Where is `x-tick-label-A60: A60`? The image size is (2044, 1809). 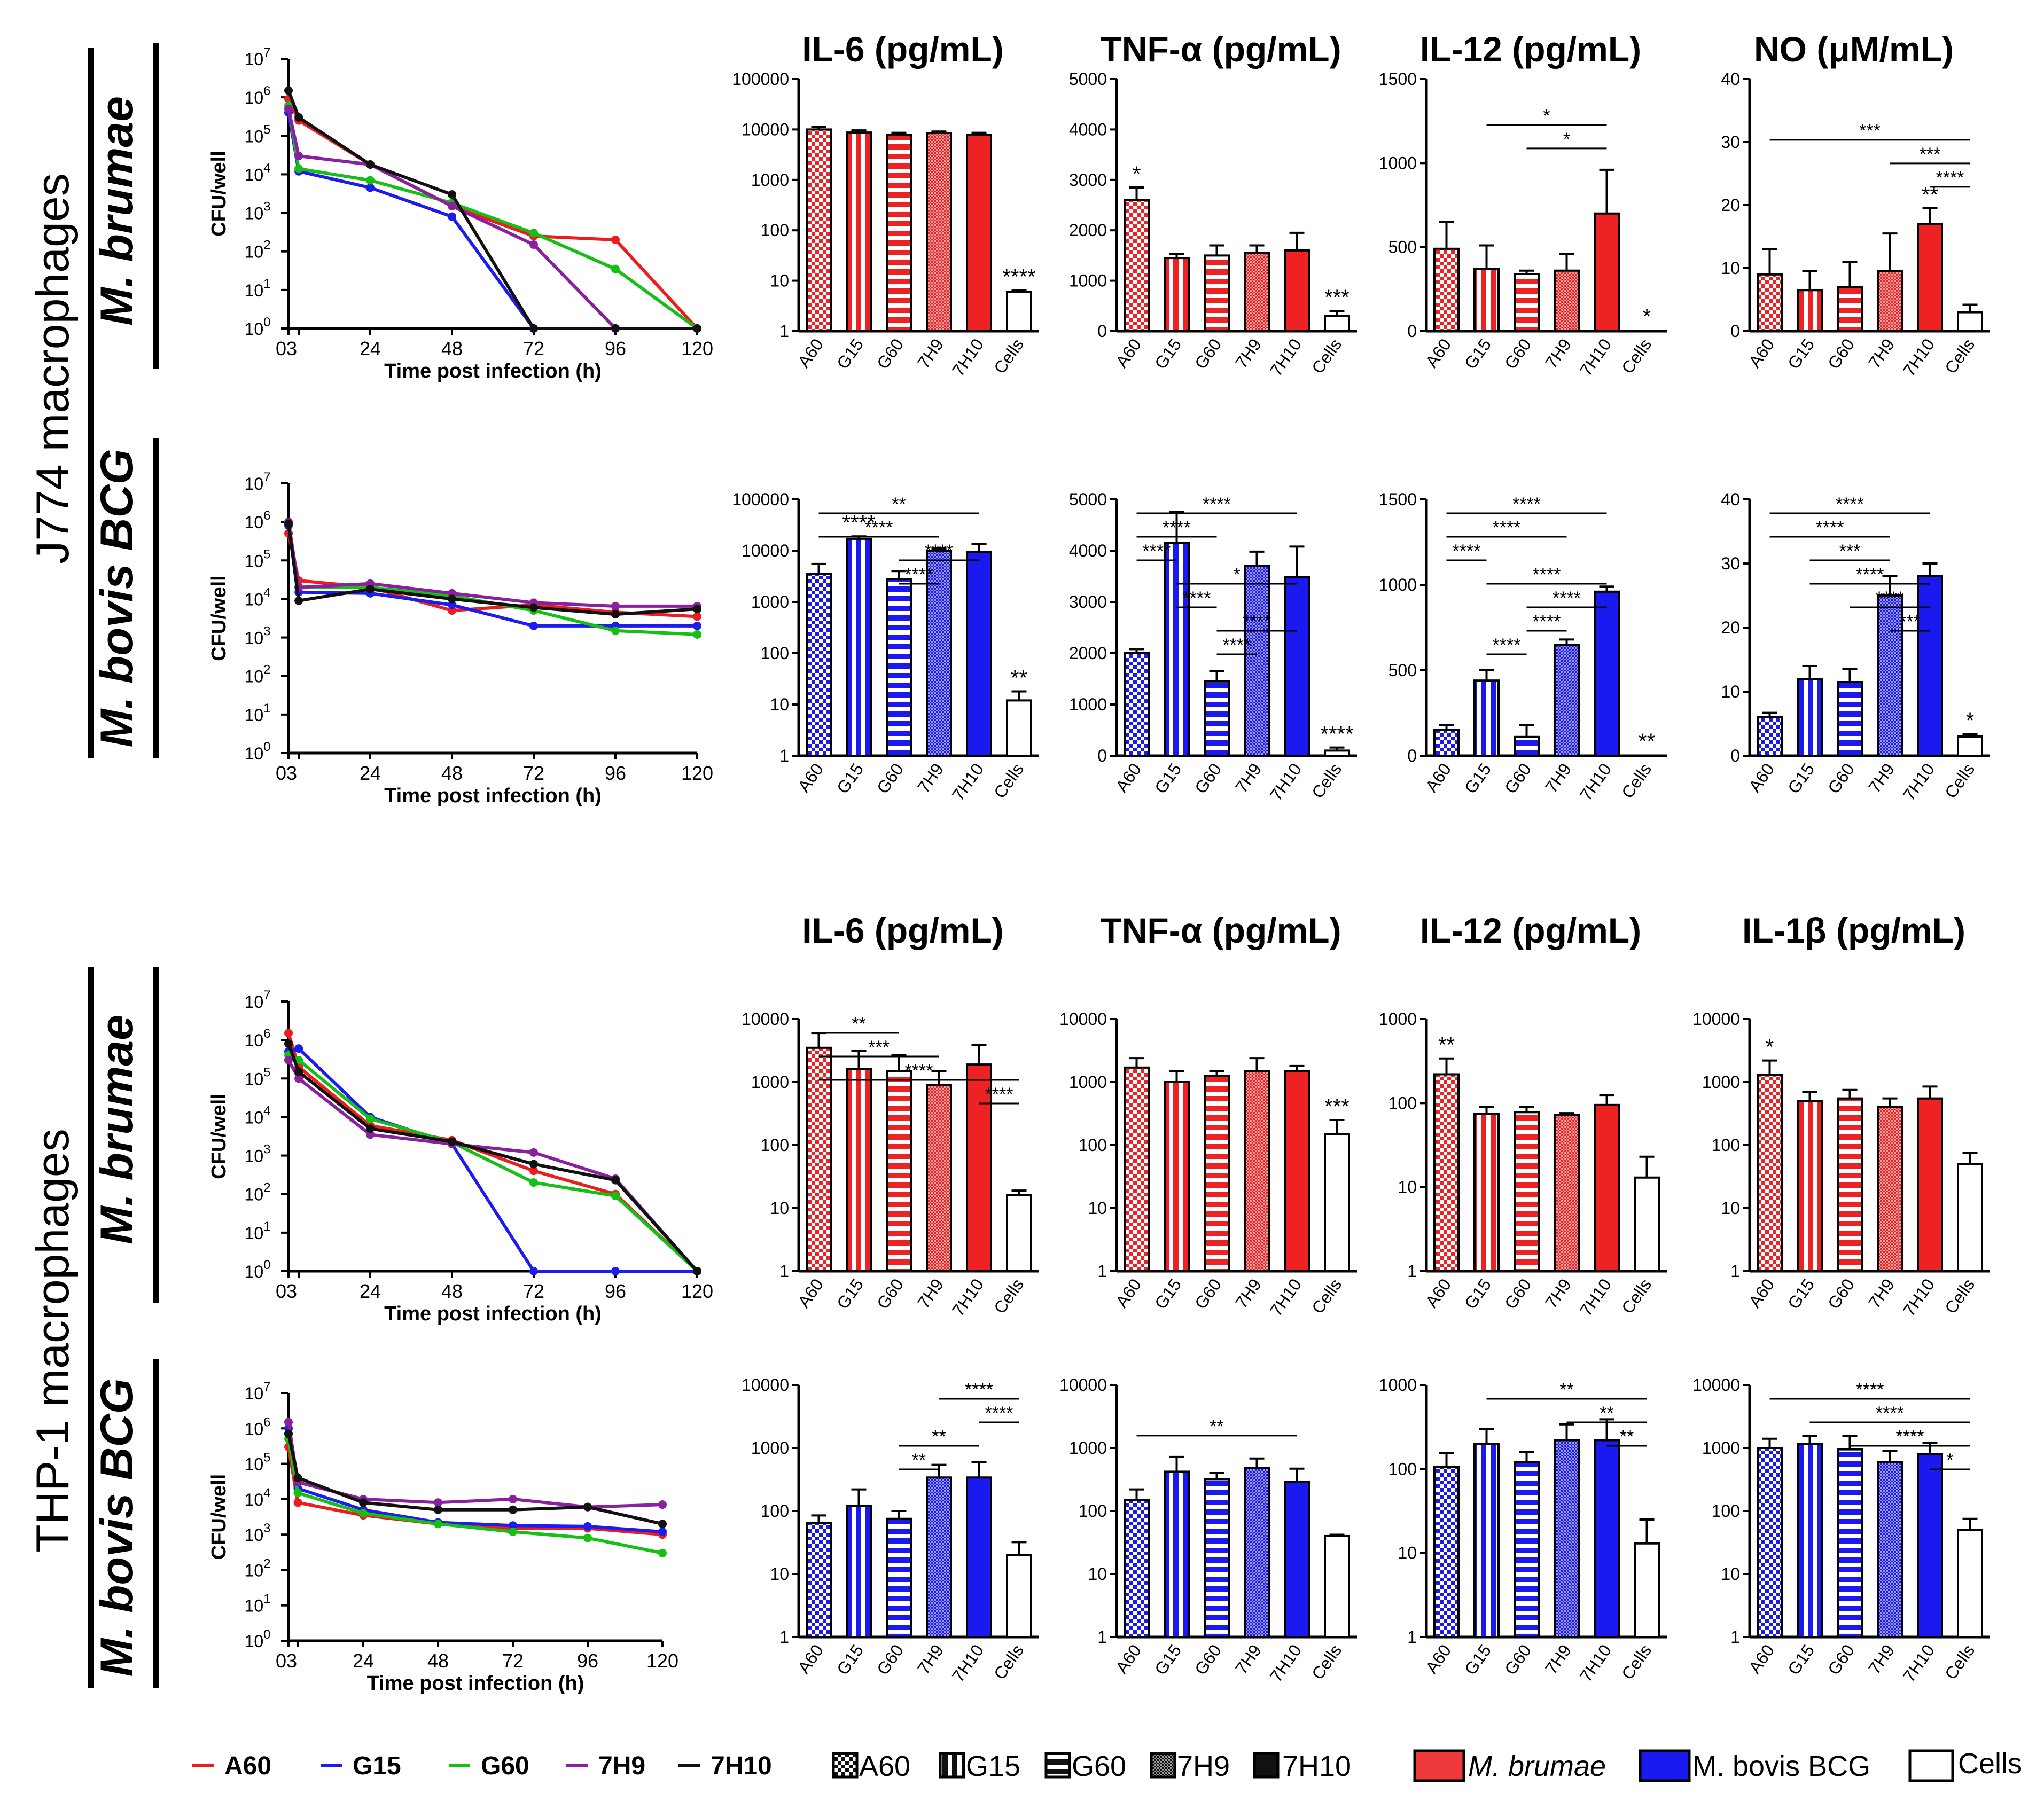 x-tick-label-A60: A60 is located at coordinates (1128, 777).